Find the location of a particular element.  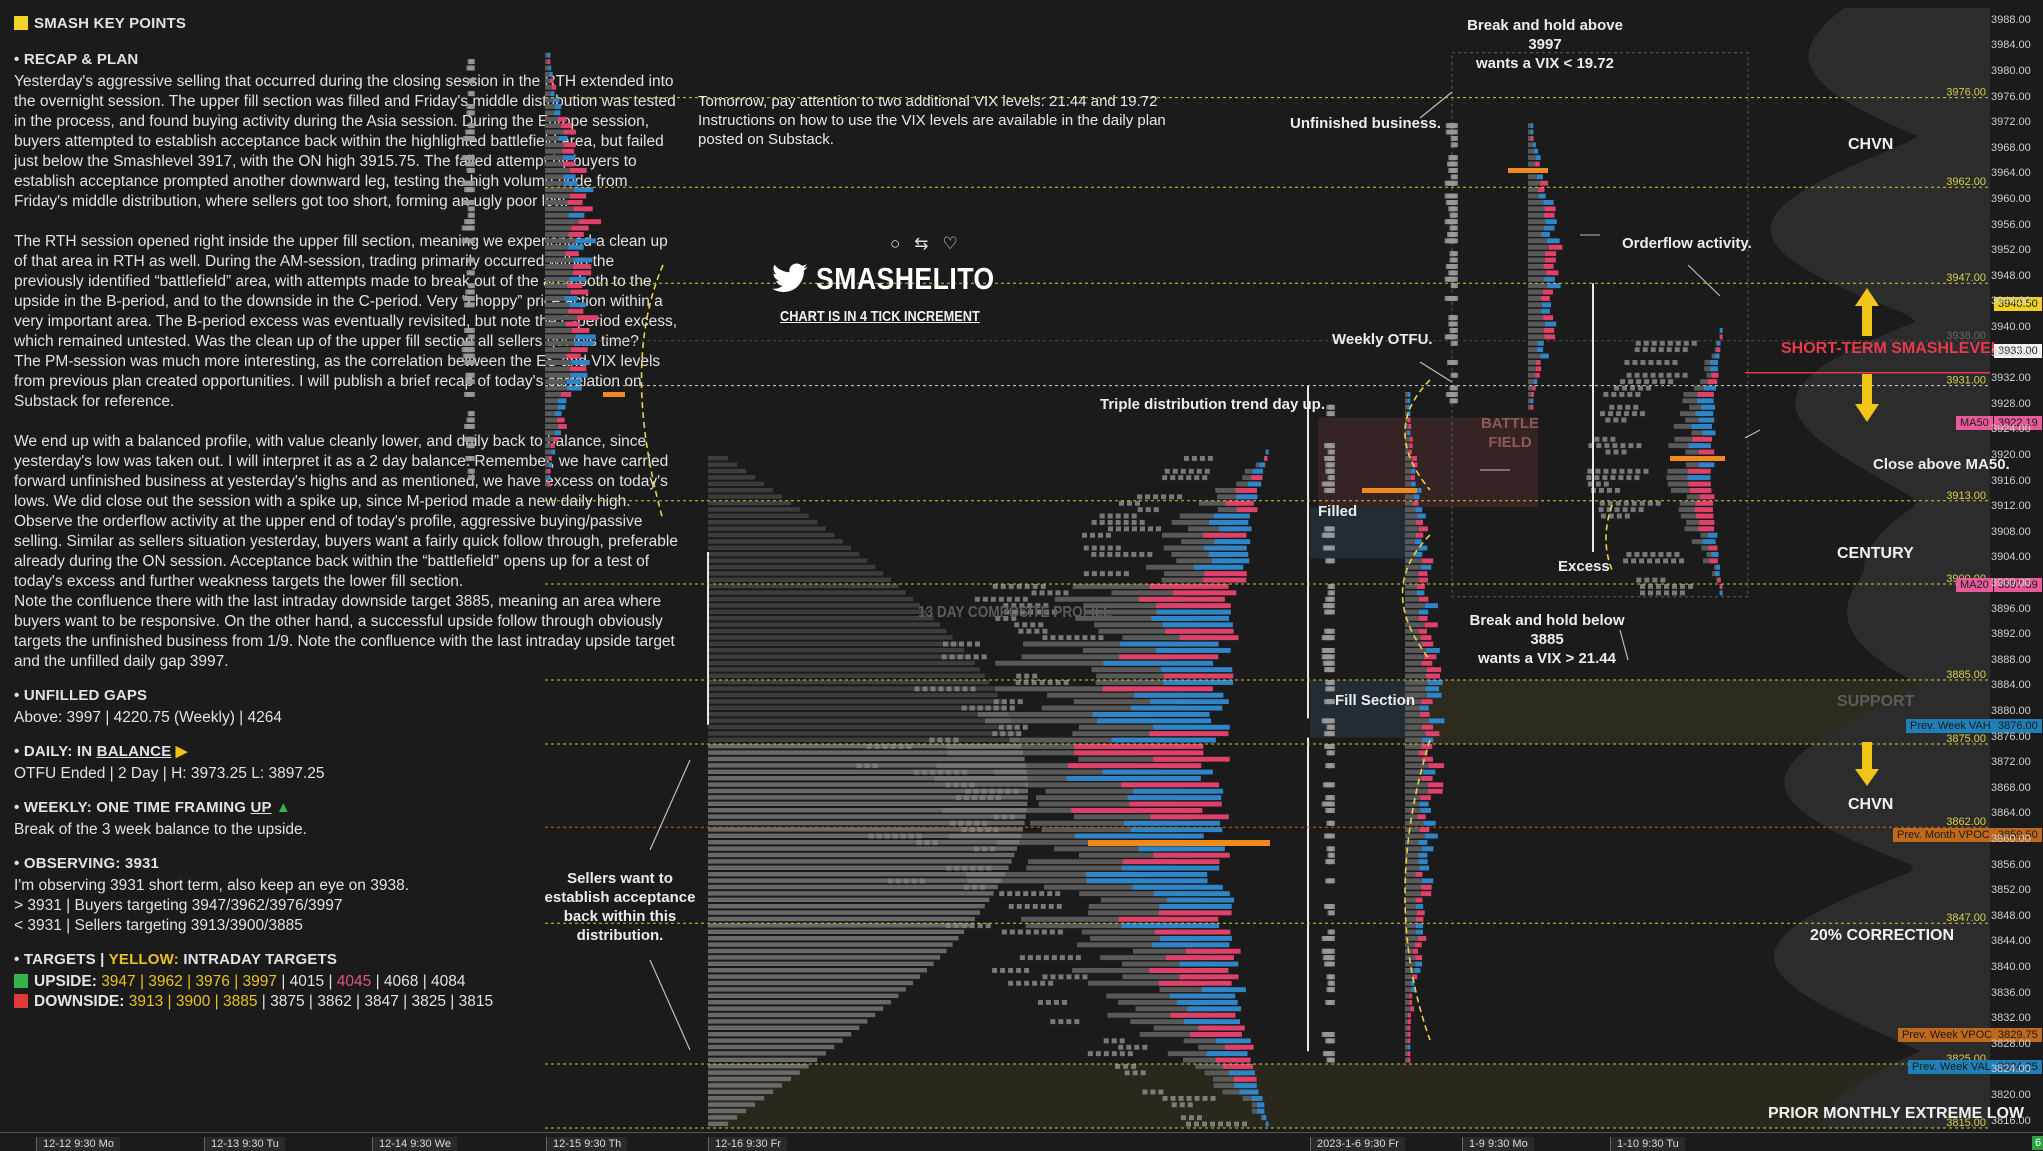

retweet-icon: ⇆ is located at coordinates (928, 243).